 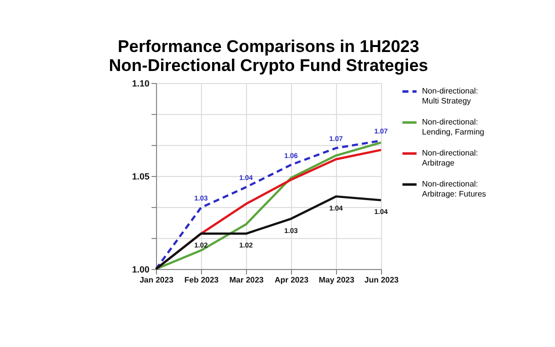 What do you see at coordinates (291, 280) in the screenshot?
I see `x-tick-label: Apr 2023` at bounding box center [291, 280].